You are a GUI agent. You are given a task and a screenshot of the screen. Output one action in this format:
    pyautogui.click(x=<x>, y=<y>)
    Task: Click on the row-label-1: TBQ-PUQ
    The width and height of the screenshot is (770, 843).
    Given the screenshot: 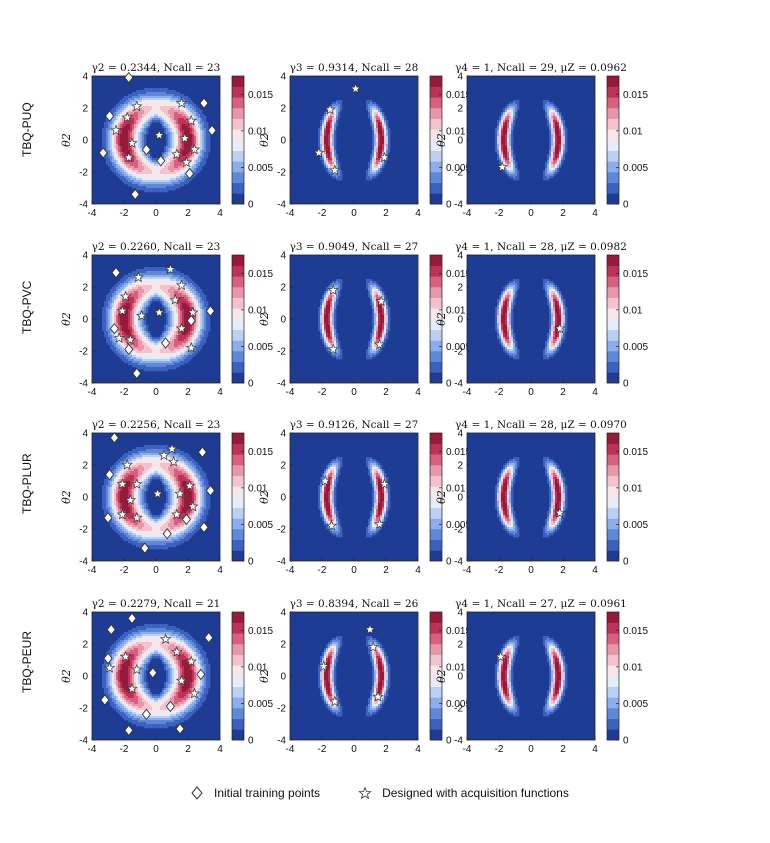 What is the action you would take?
    pyautogui.click(x=27, y=129)
    